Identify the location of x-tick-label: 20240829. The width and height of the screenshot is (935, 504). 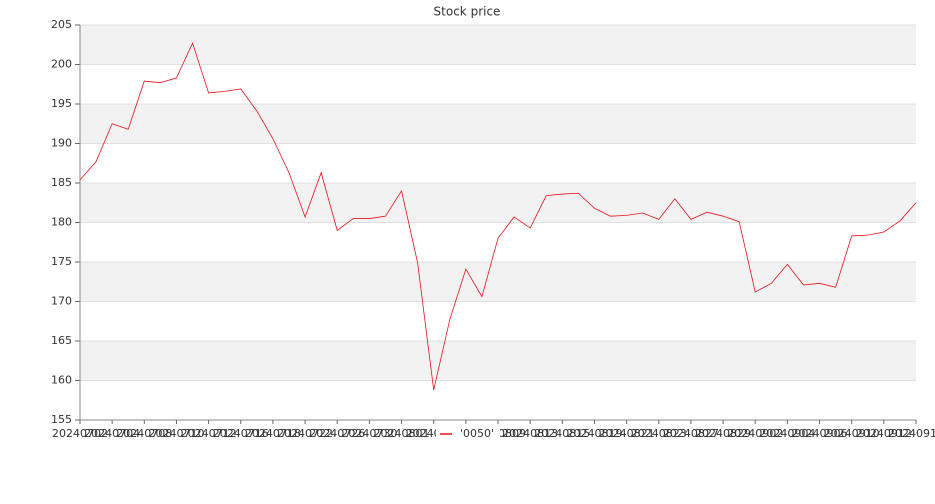
(723, 433).